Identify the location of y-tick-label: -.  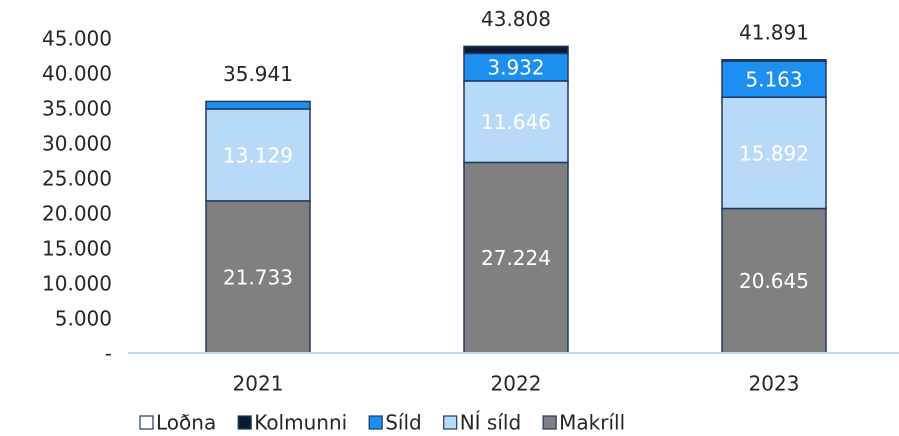
(108, 354).